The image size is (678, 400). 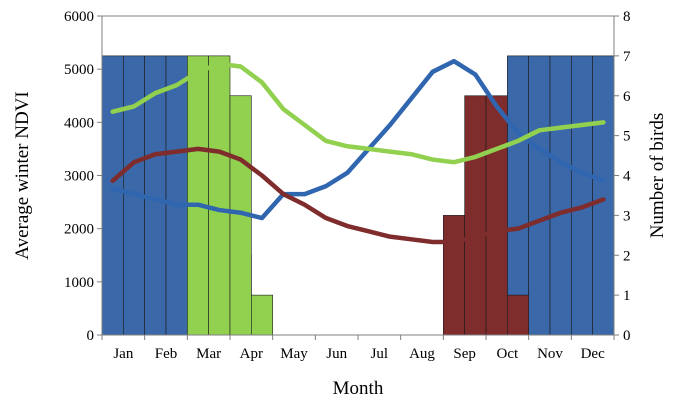 What do you see at coordinates (294, 354) in the screenshot?
I see `x-tick-label-may: May` at bounding box center [294, 354].